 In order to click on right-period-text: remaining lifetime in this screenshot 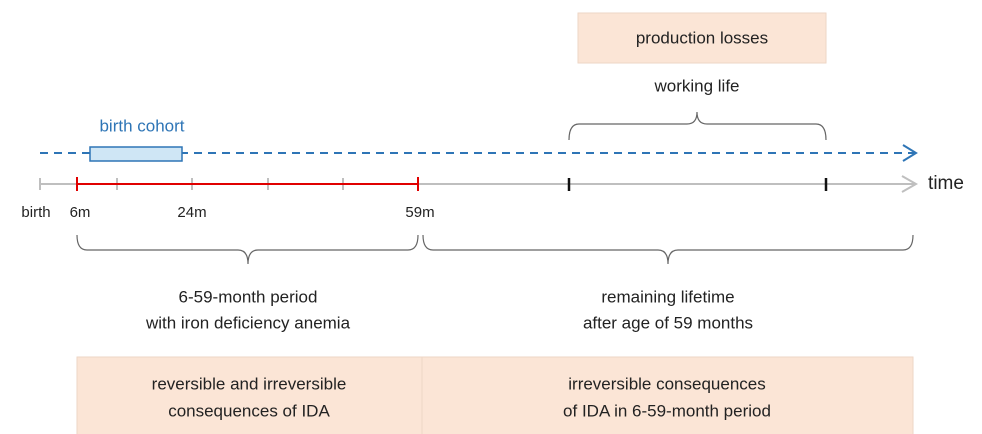, I will do `click(667, 296)`.